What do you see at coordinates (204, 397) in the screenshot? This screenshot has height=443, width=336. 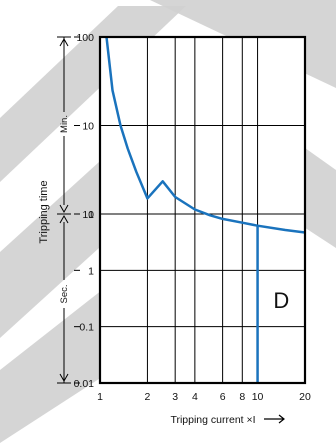 I see `x-tick-labels: 1 2 3 4 6 8 10 20` at bounding box center [204, 397].